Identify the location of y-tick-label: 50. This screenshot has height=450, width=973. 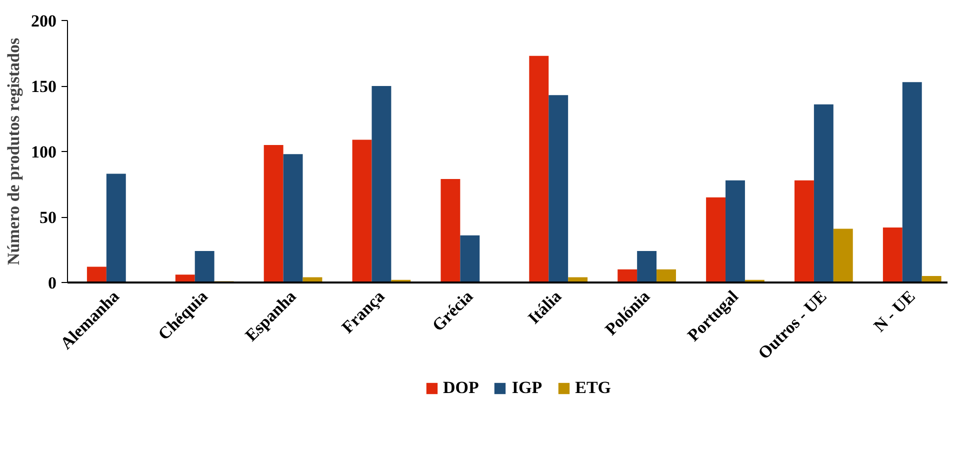
(48, 217).